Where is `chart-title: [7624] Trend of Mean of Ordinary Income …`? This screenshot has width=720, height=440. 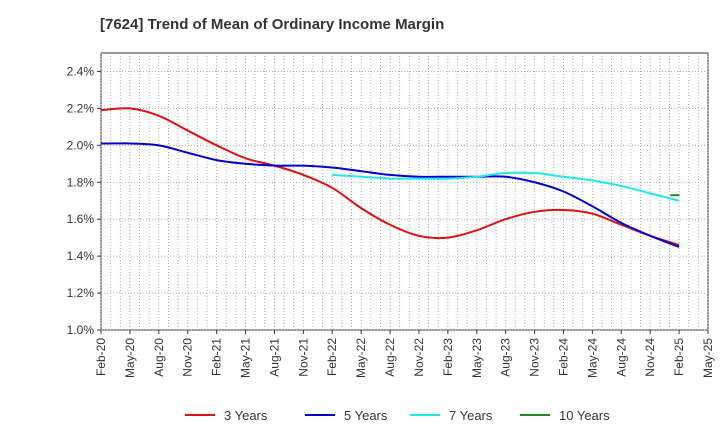
chart-title: [7624] Trend of Mean of Ordinary Income … is located at coordinates (272, 24).